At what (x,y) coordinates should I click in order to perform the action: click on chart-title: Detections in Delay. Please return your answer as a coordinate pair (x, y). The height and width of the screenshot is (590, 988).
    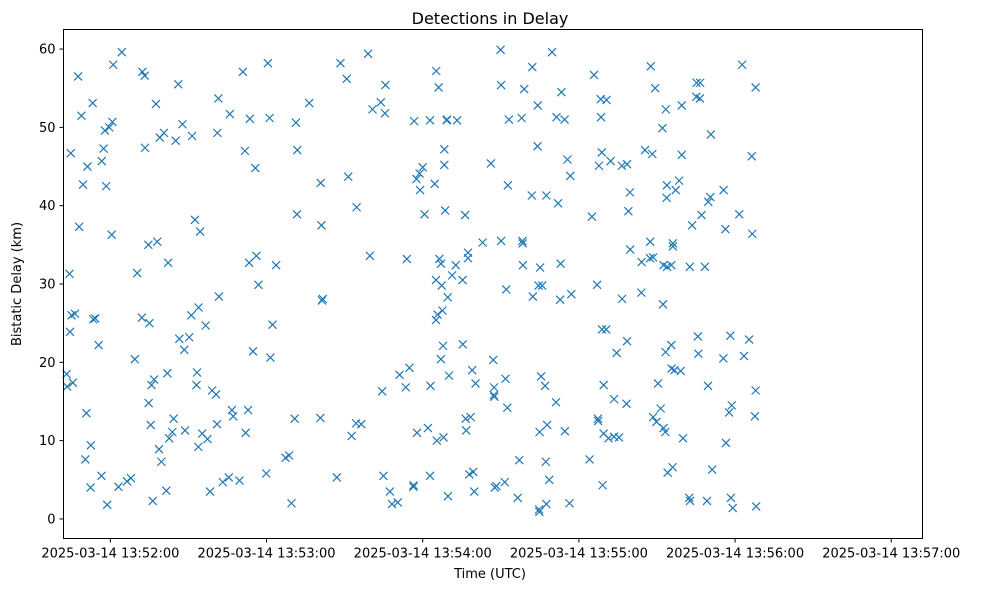
    Looking at the image, I should click on (490, 18).